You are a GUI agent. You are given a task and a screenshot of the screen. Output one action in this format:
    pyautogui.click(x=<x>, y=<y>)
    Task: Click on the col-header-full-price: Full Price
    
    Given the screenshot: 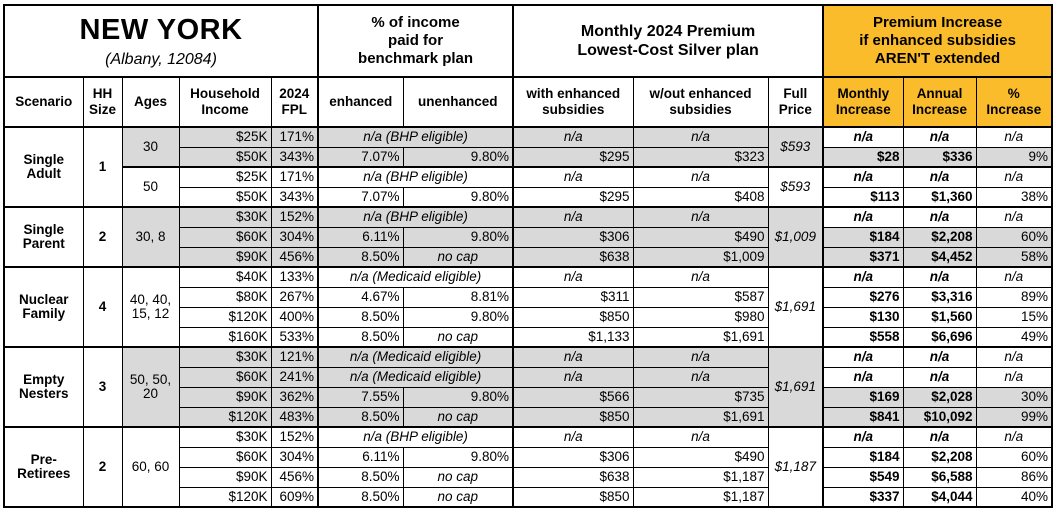 What is the action you would take?
    pyautogui.click(x=795, y=102)
    